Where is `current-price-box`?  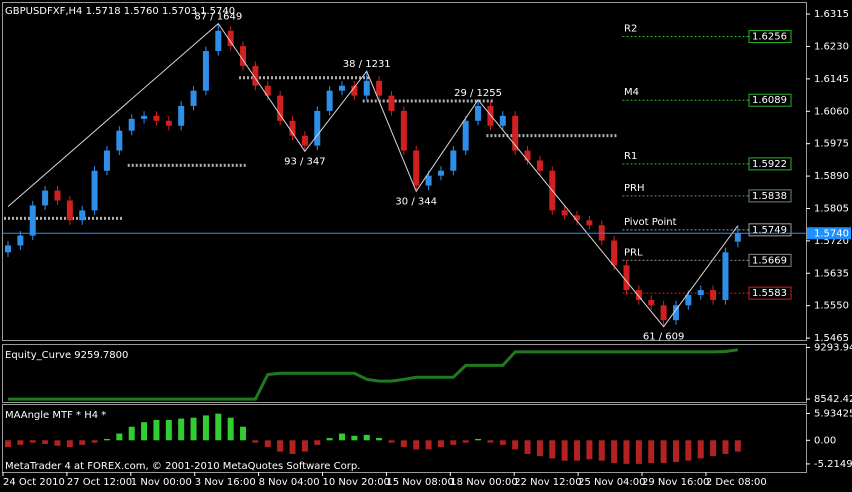 current-price-box is located at coordinates (829, 233).